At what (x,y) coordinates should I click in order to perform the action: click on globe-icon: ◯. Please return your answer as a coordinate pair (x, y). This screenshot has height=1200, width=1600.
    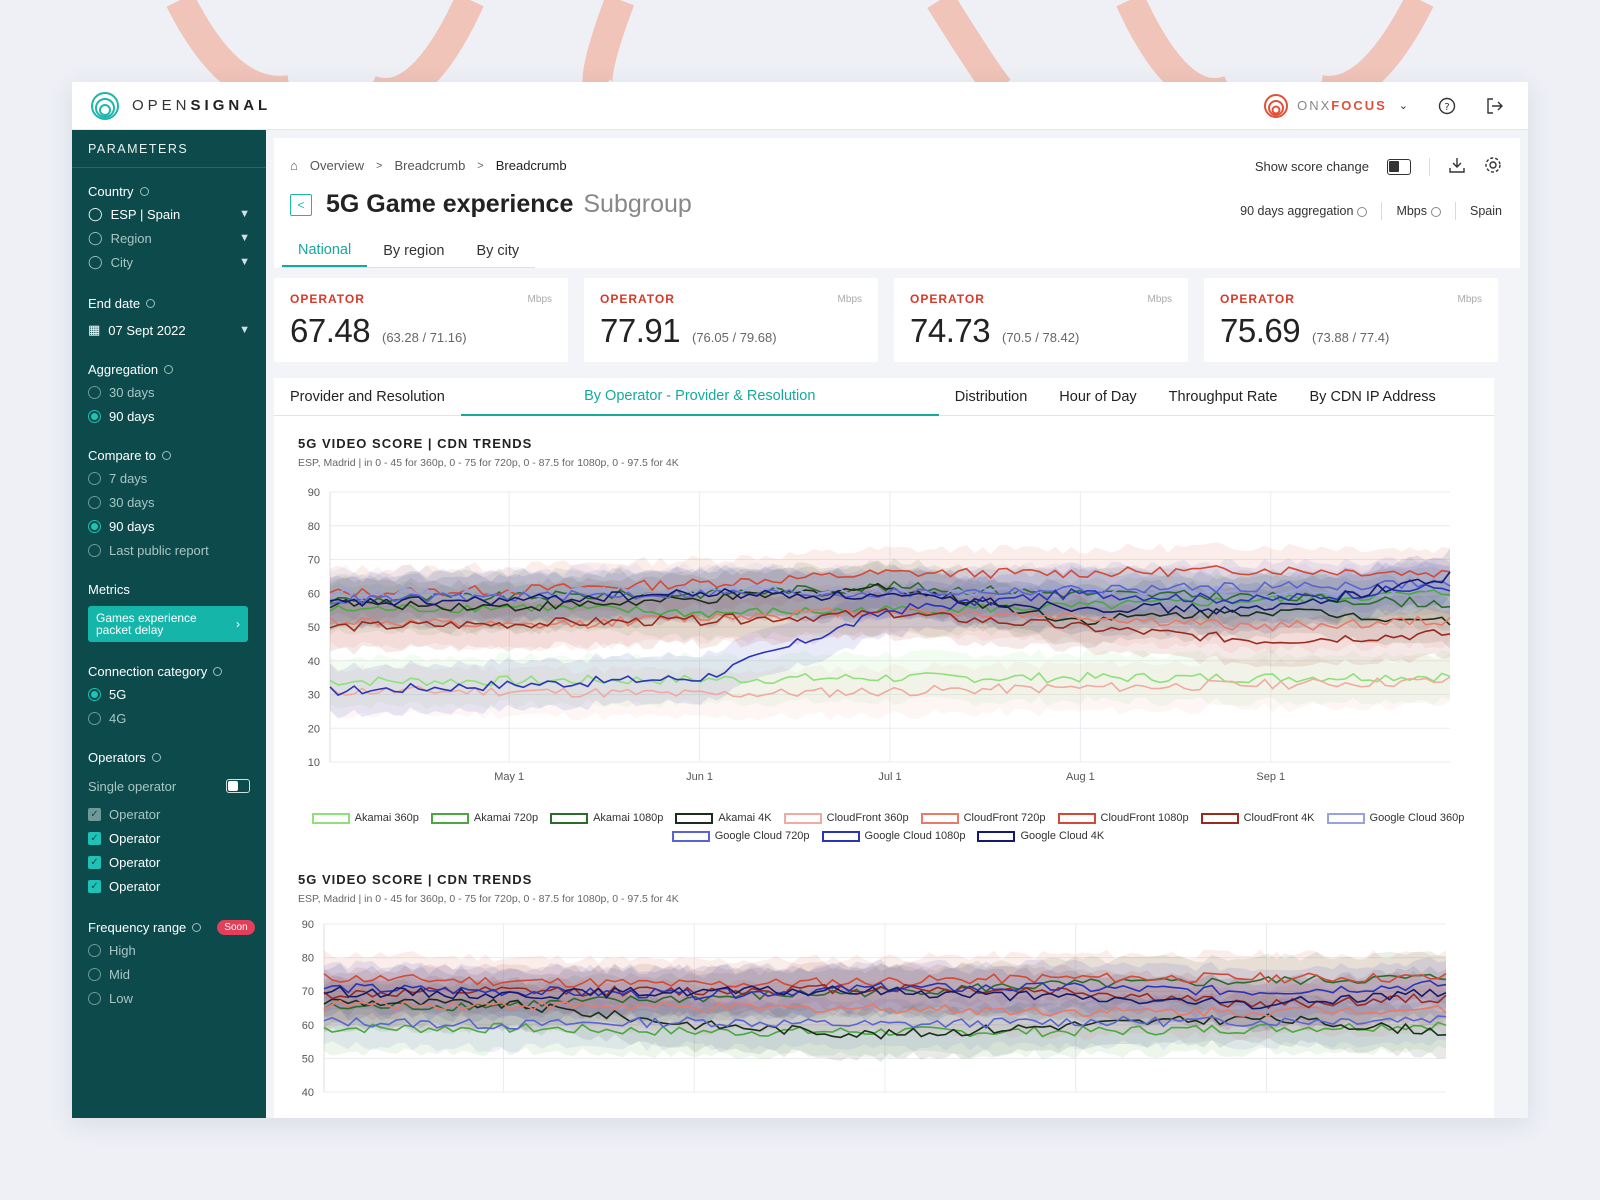
    Looking at the image, I should click on (95, 261).